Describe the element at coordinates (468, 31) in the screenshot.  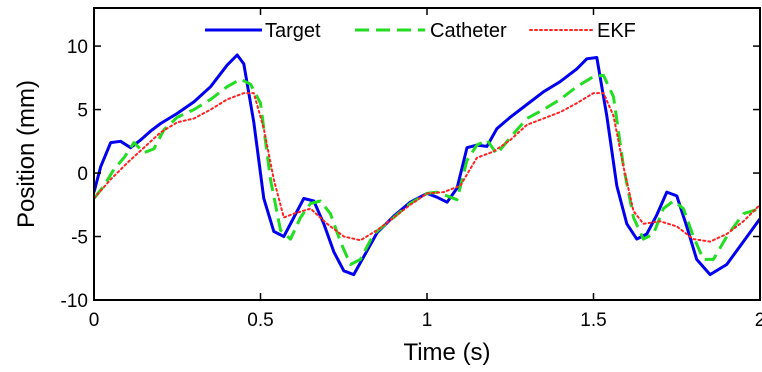
I see `legend-label-catheter: Catheter` at that location.